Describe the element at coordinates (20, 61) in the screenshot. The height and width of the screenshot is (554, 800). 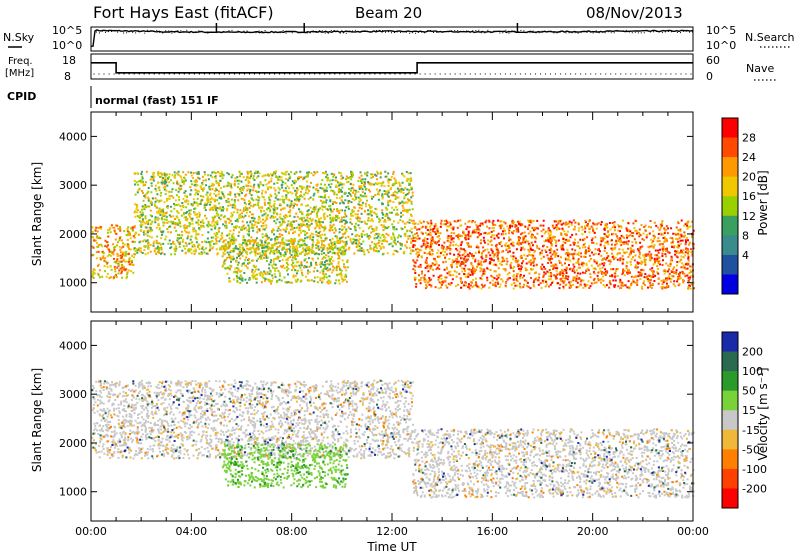
I see `freq-left-label-1: Freq.` at that location.